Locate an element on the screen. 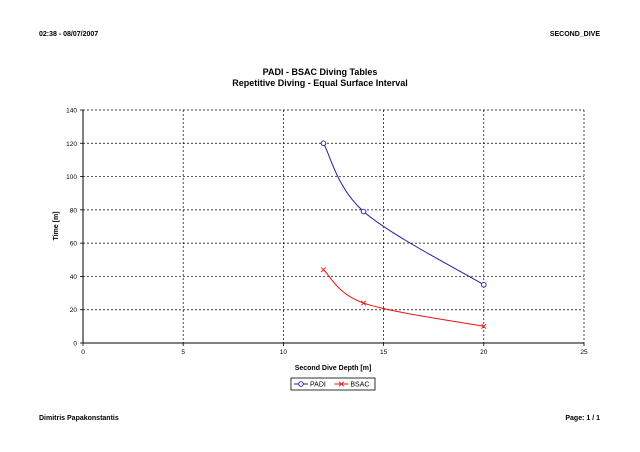 The image size is (640, 452). y-tick-label: 20 is located at coordinates (74, 310).